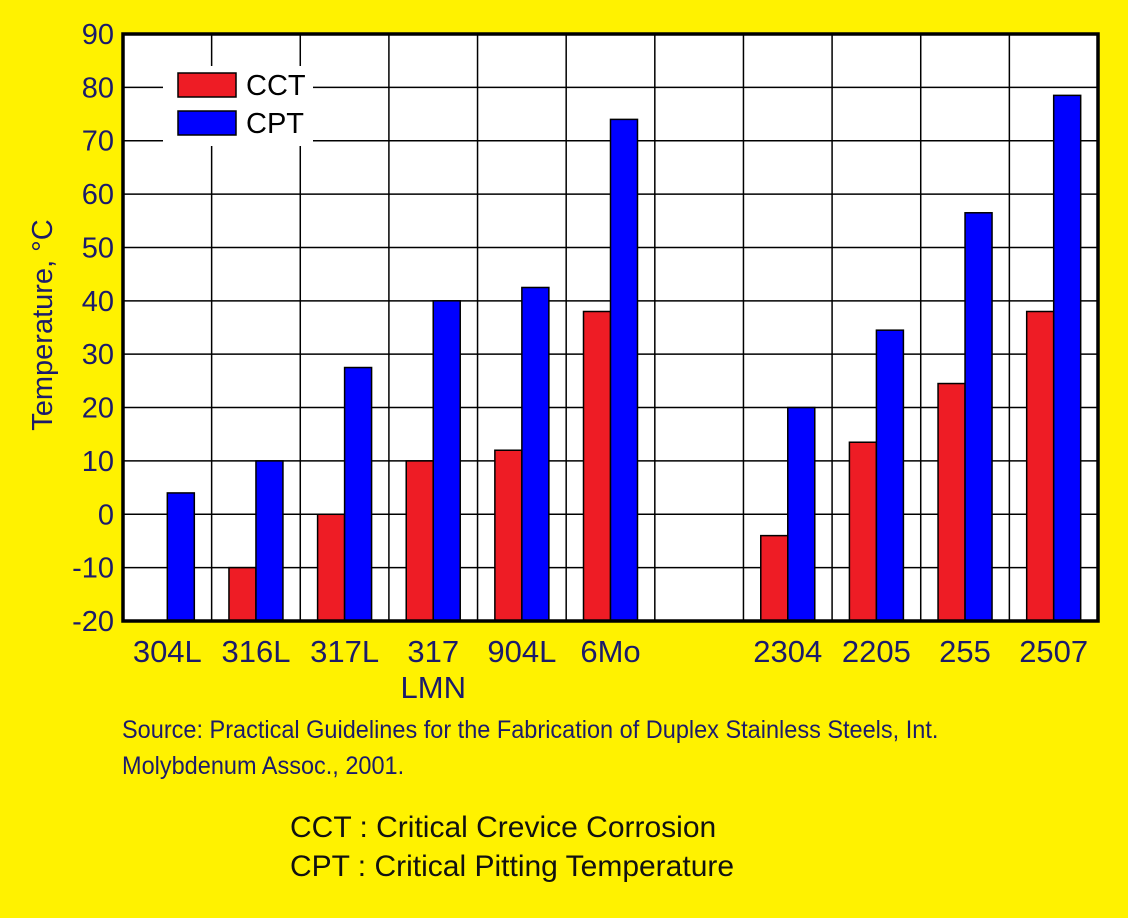  Describe the element at coordinates (167, 651) in the screenshot. I see `x-tick-label: 304L` at that location.